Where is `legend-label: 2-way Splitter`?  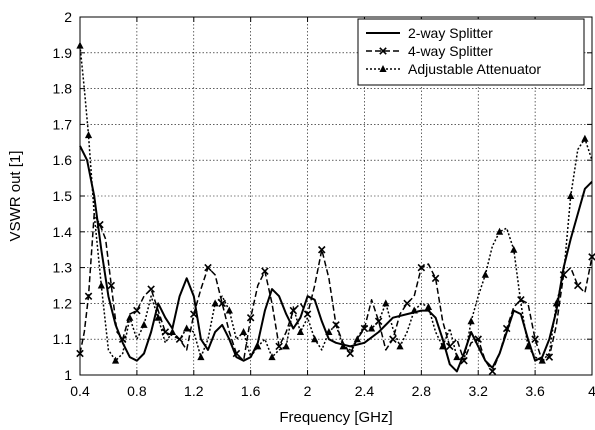
legend-label: 2-way Splitter is located at coordinates (450, 33).